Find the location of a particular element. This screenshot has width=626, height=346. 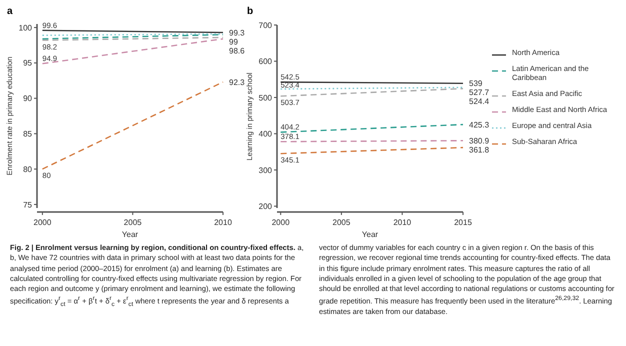

y-tick-label: 75 is located at coordinates (28, 205).